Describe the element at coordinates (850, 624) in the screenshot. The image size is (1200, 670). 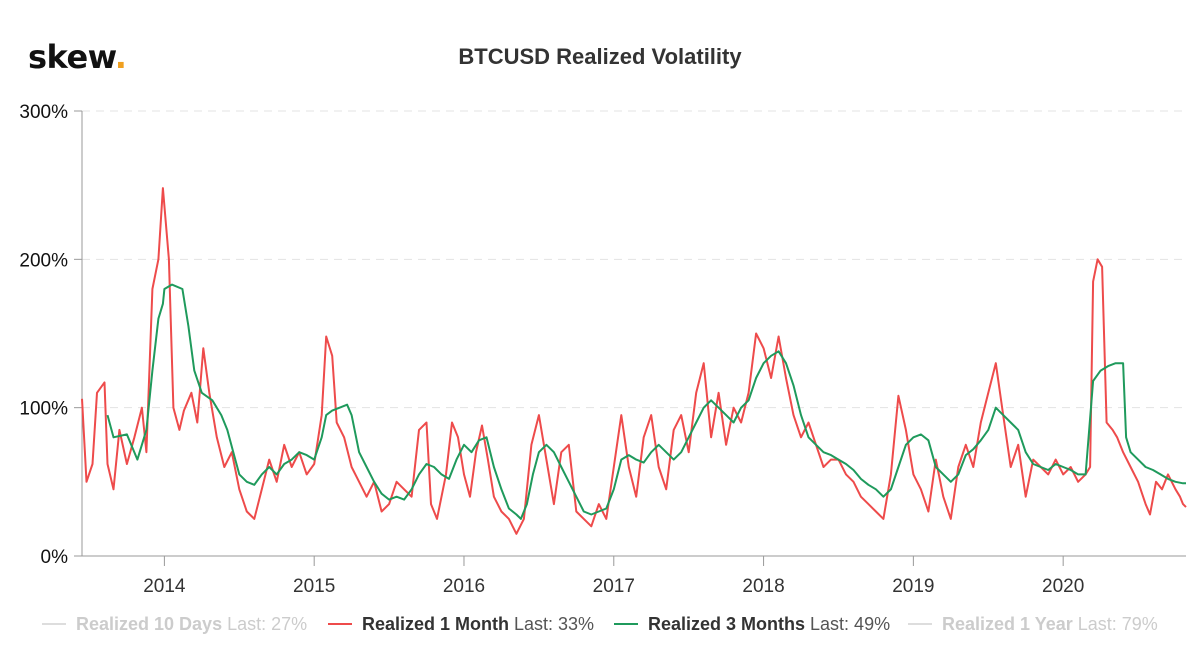
I see `legend-last-value: Last: 49%` at that location.